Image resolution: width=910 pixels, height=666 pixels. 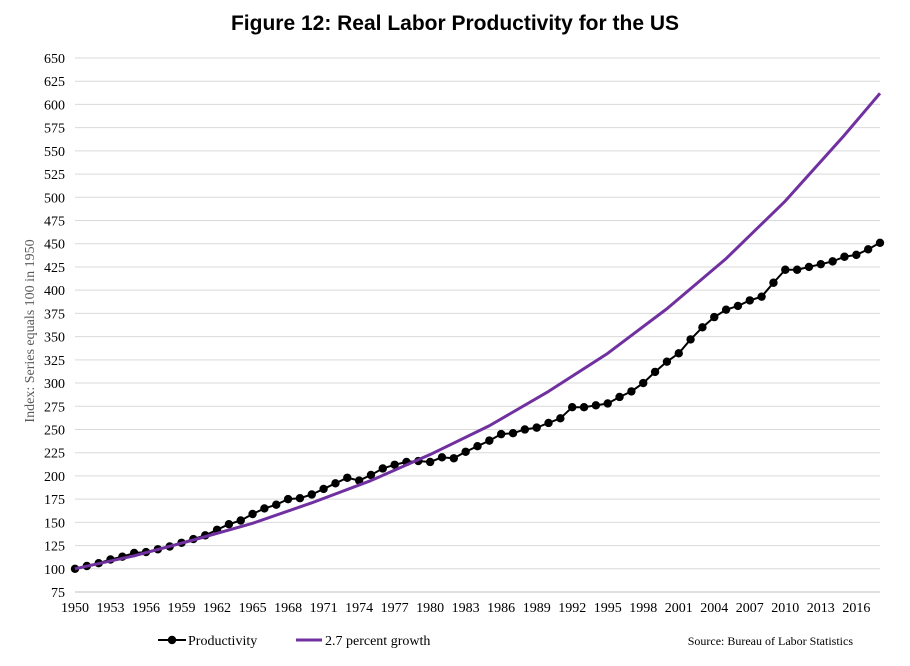 I want to click on x-tick-label: 2013, so click(x=821, y=608).